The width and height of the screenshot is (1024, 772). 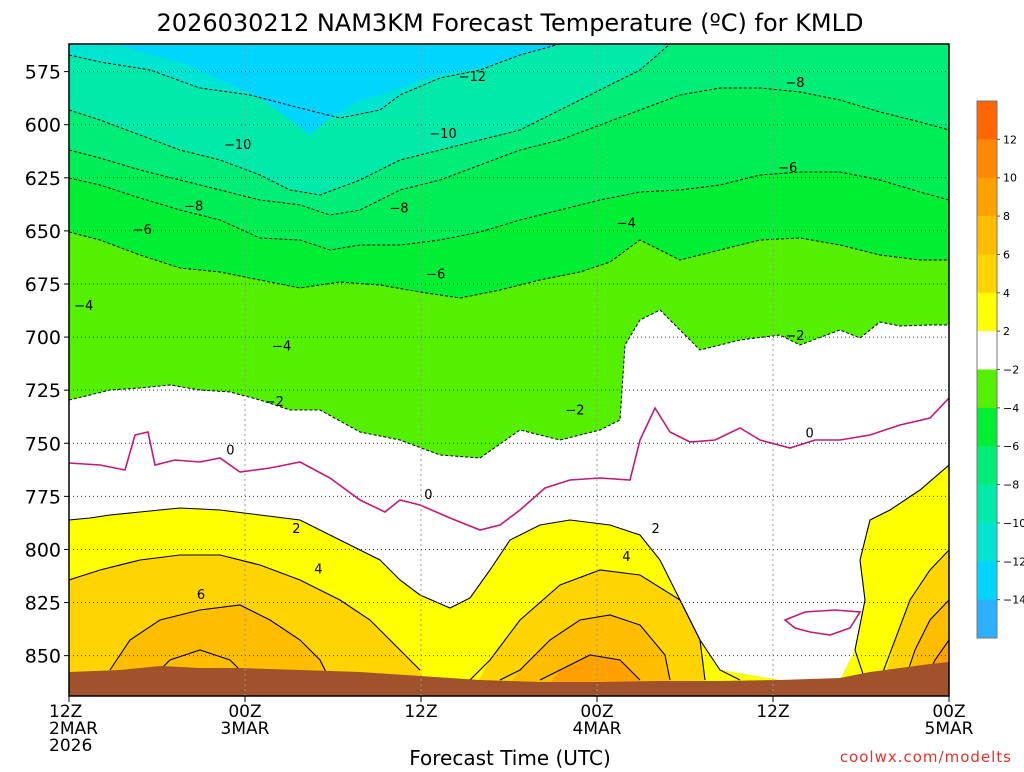 What do you see at coordinates (1006, 216) in the screenshot?
I see `colorbar-label: 8` at bounding box center [1006, 216].